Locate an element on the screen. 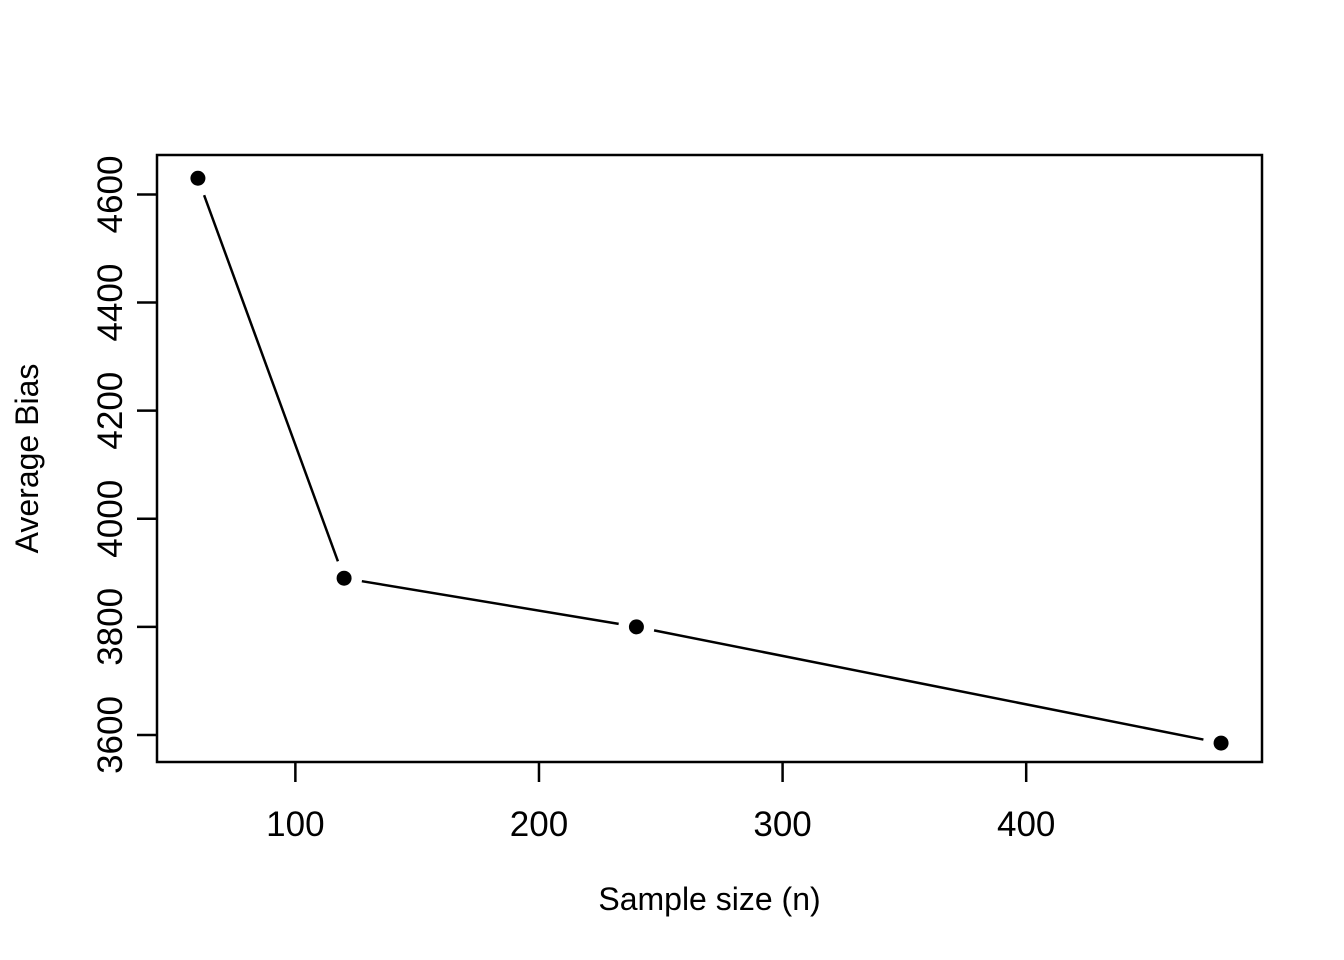 This screenshot has width=1344, height=960. x-axis-tick-label: 100 is located at coordinates (295, 824).